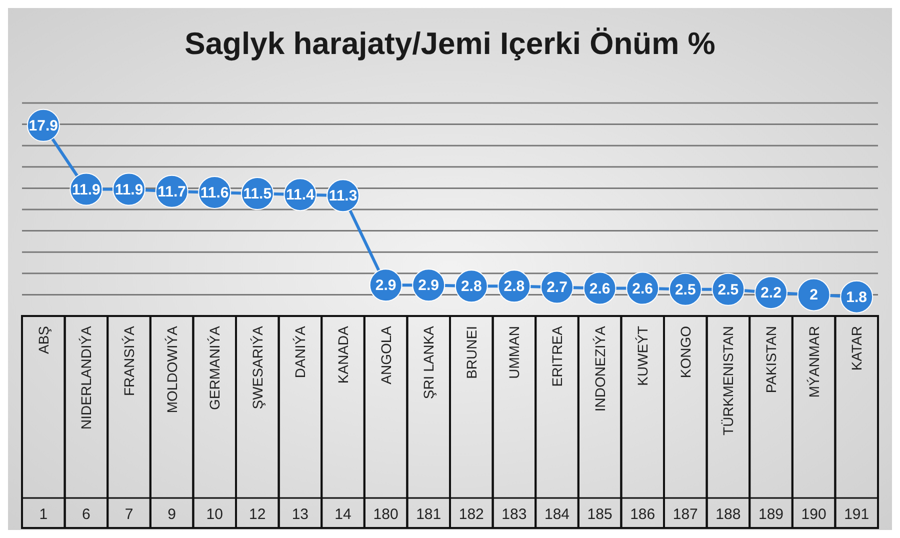  I want to click on text: 9, so click(172, 514).